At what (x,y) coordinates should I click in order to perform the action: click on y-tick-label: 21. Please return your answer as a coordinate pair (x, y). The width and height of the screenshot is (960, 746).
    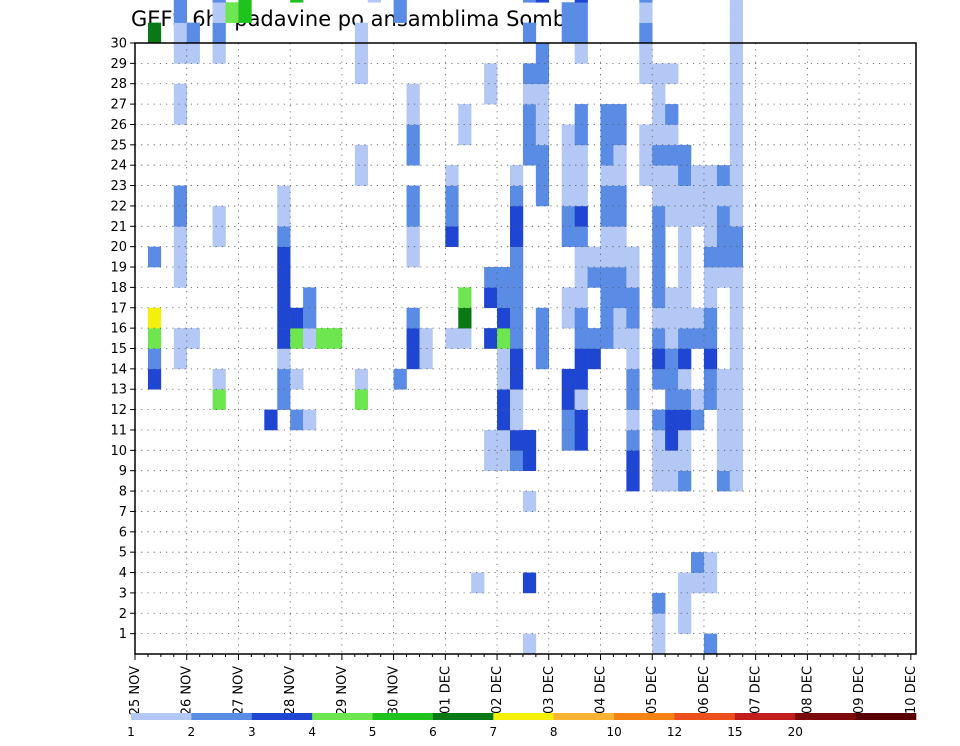
    Looking at the image, I should click on (118, 227).